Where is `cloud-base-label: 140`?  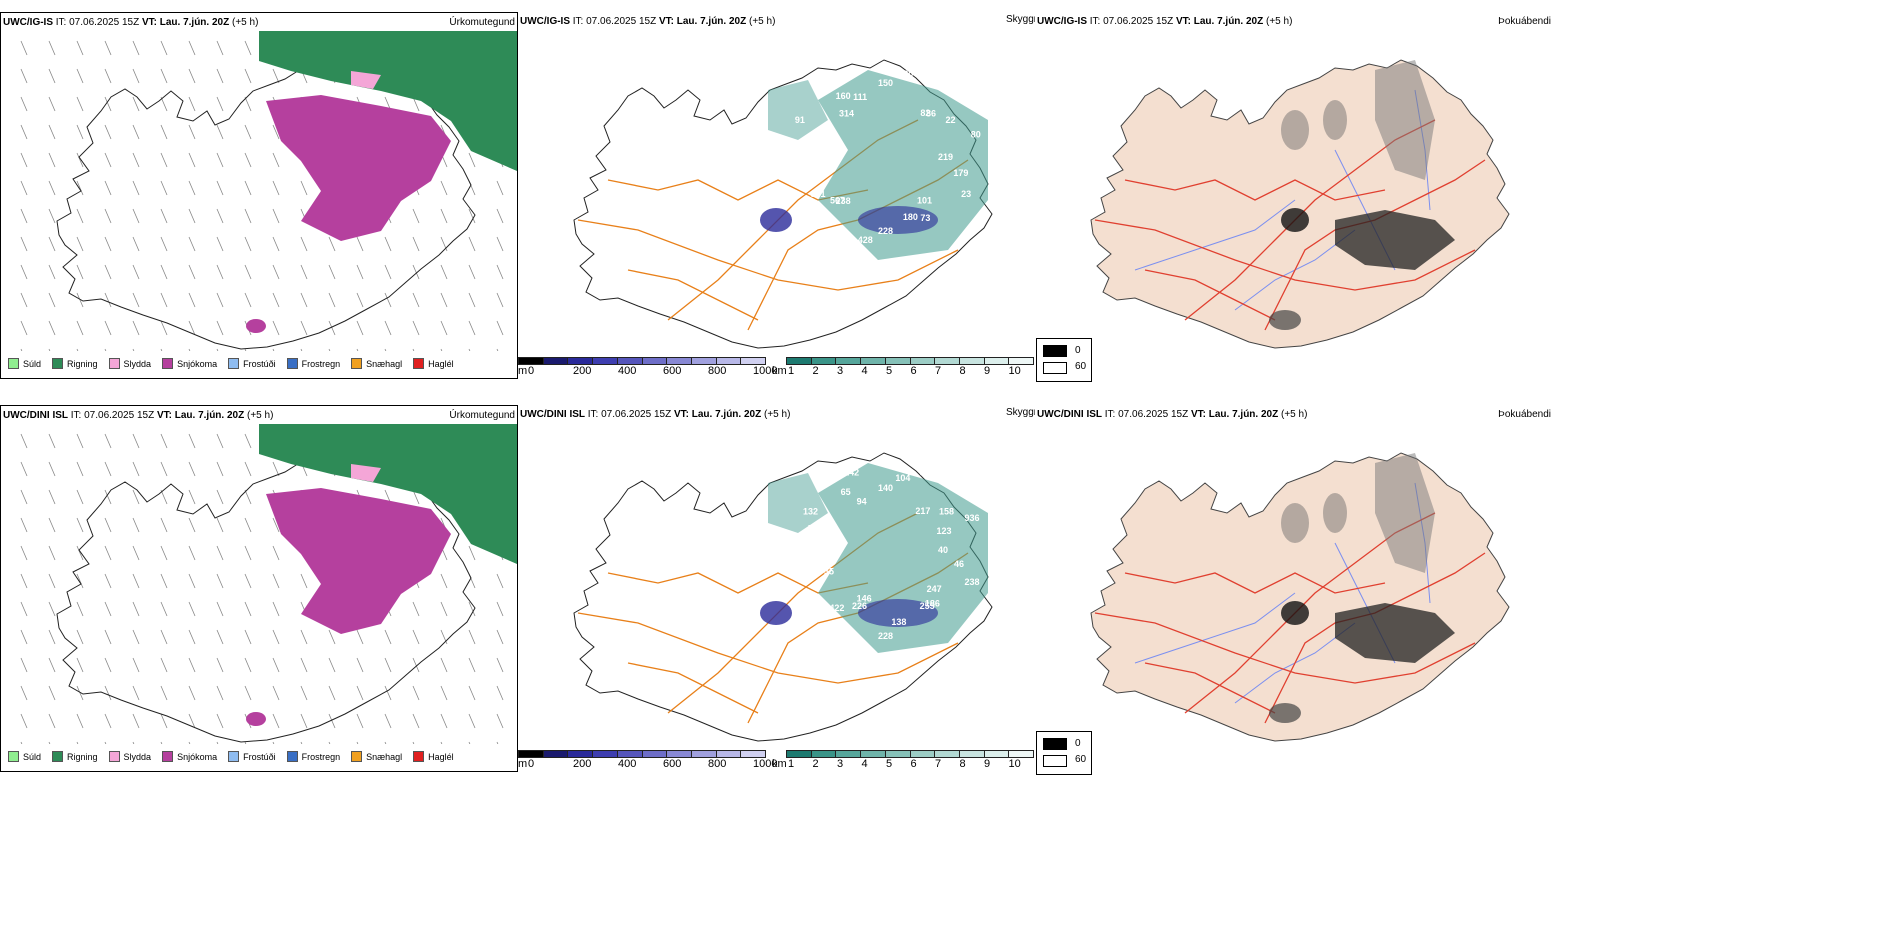 cloud-base-label: 140 is located at coordinates (885, 488).